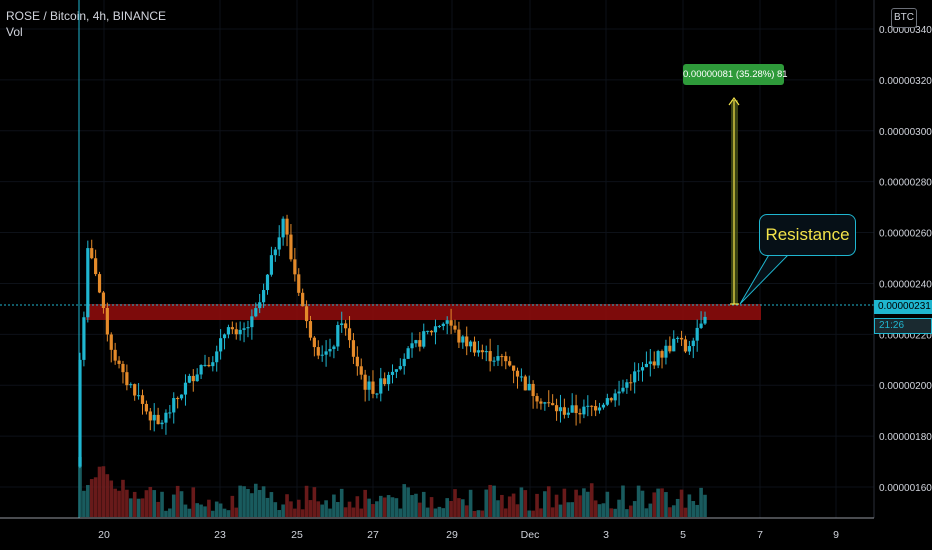 The height and width of the screenshot is (550, 932). I want to click on time-tick-label: 25, so click(297, 535).